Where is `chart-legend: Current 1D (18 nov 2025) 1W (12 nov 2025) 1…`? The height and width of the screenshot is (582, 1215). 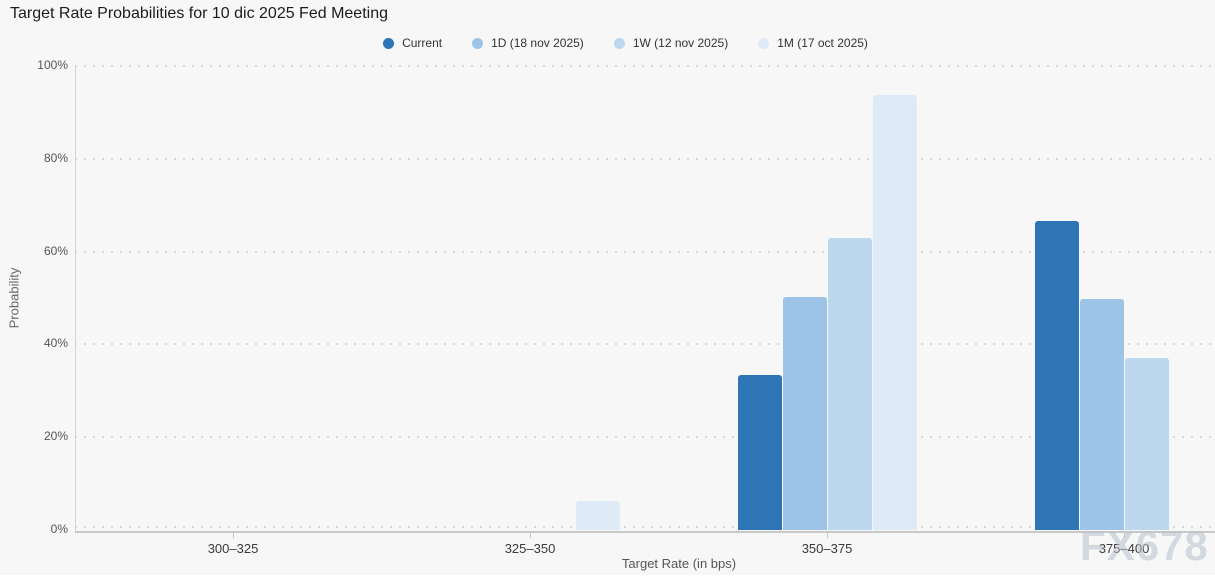
chart-legend: Current 1D (18 nov 2025) 1W (12 nov 2025) 1… is located at coordinates (607, 43).